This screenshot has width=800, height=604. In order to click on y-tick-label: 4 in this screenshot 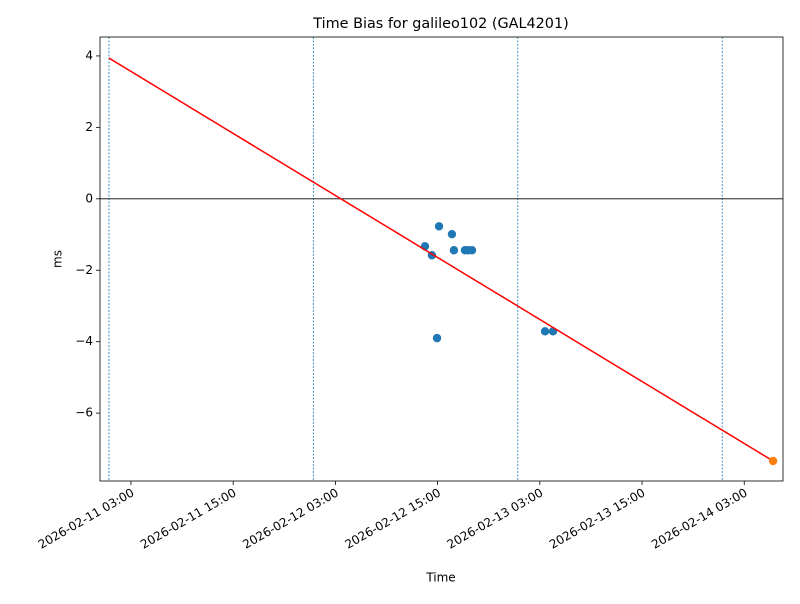, I will do `click(89, 55)`.